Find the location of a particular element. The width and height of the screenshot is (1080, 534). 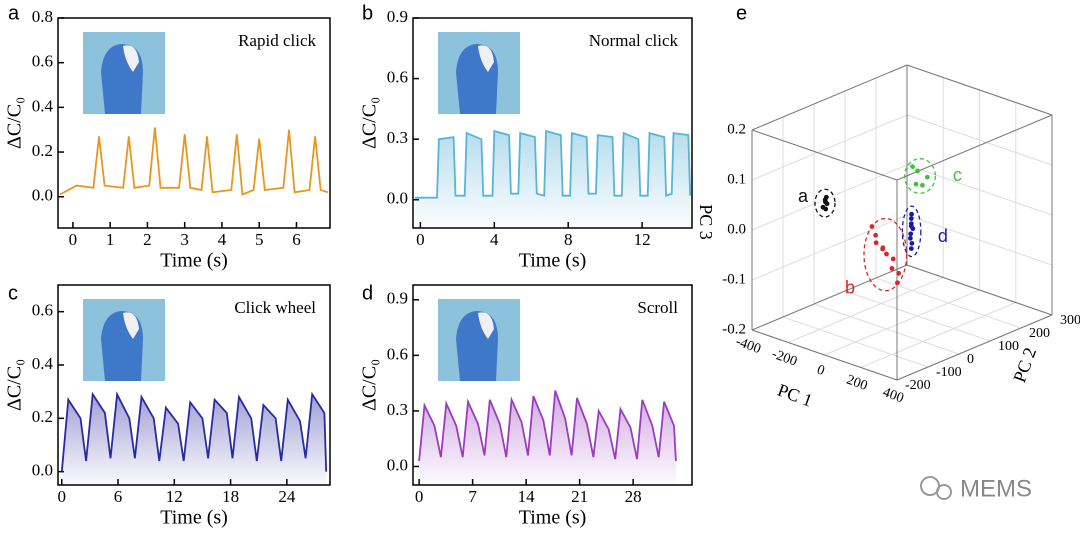

y-tick-label: 0 is located at coordinates (970, 359).